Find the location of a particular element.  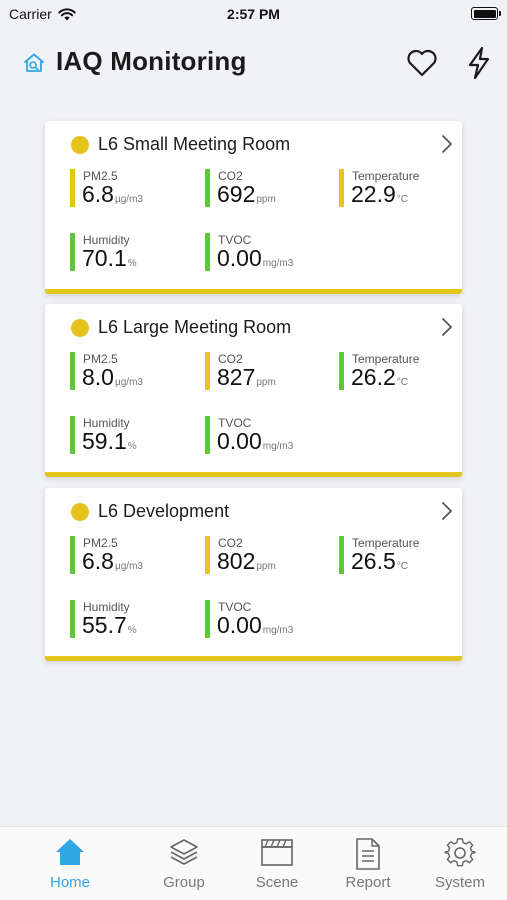

room-name: L6 Large Meeting Room is located at coordinates (195, 327).